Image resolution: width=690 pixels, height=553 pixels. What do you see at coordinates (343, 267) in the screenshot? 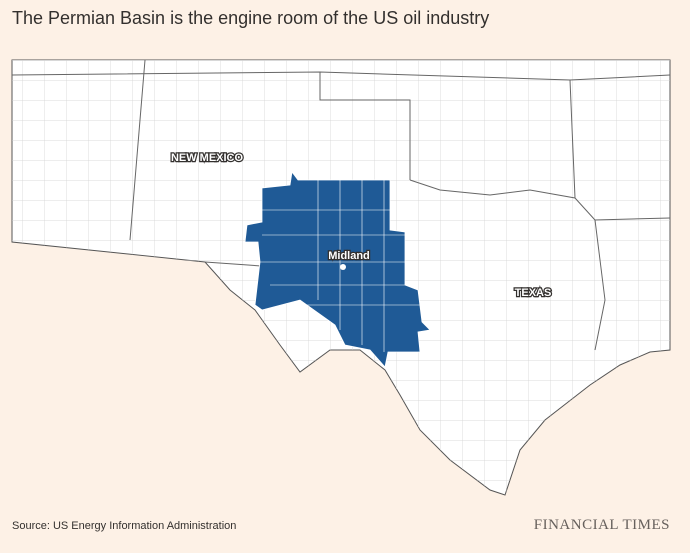
I see `midland-dot` at bounding box center [343, 267].